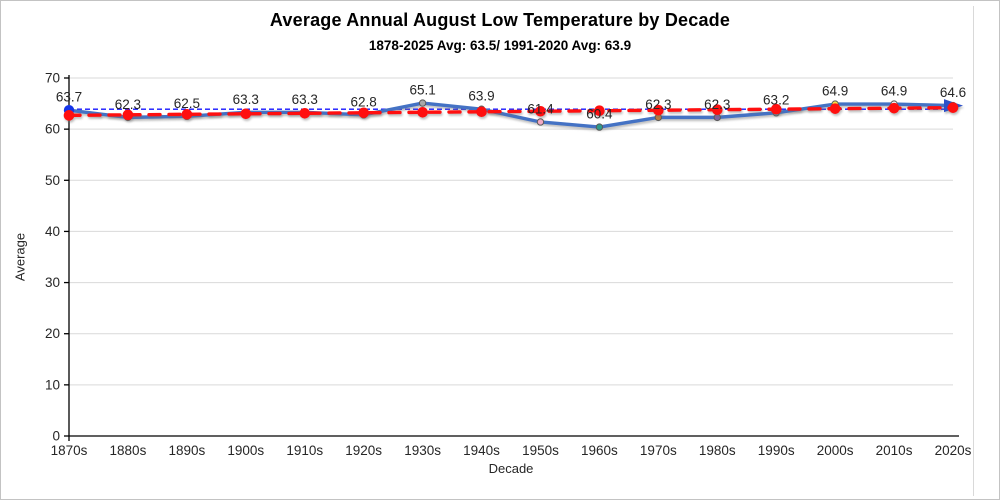  What do you see at coordinates (776, 99) in the screenshot?
I see `data-label: 63.2` at bounding box center [776, 99].